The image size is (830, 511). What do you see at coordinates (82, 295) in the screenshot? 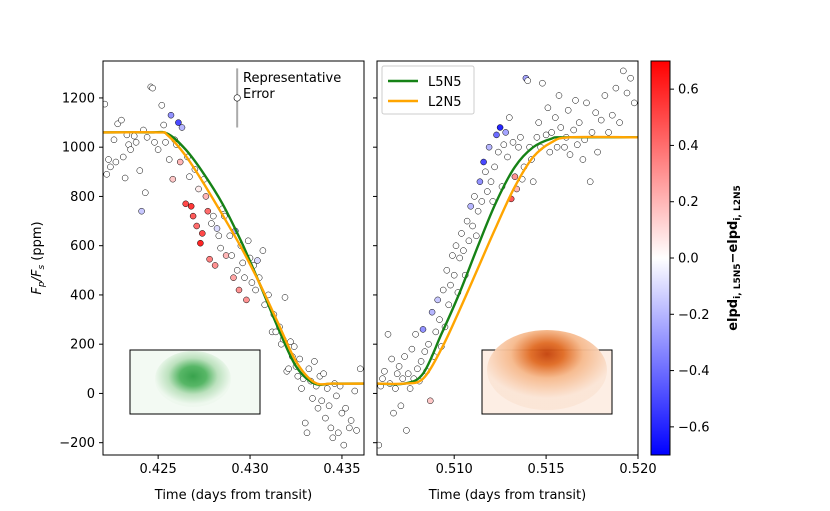
I see `y-tick-label: 400` at bounding box center [82, 295].